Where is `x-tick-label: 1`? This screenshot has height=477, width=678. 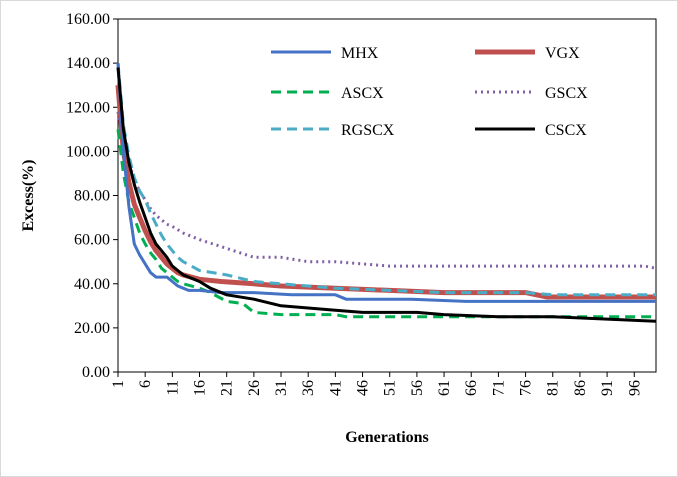
x-tick-label: 1 is located at coordinates (118, 384).